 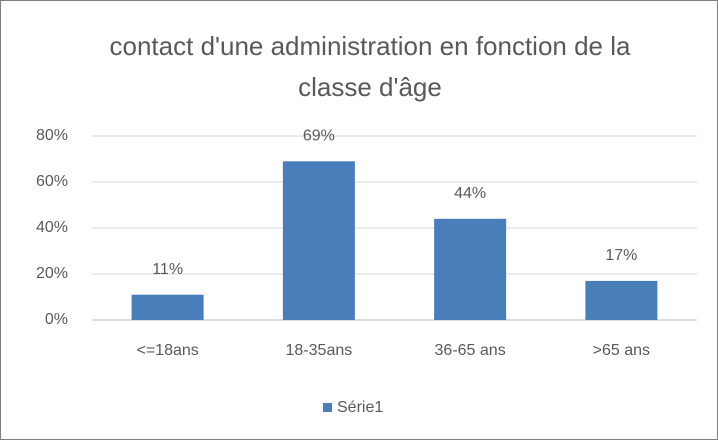 I want to click on legend-label: Série1, so click(x=360, y=407).